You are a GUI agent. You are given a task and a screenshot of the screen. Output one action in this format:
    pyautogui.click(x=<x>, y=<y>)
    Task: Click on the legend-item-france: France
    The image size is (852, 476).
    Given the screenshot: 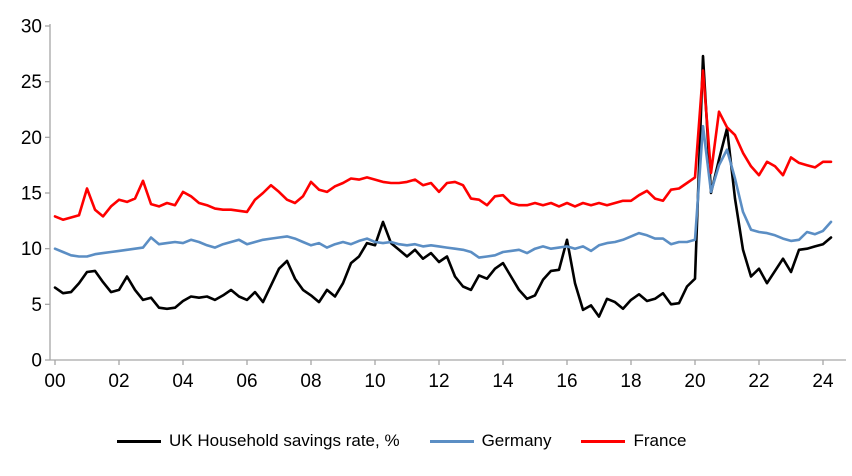 What is the action you would take?
    pyautogui.click(x=633, y=441)
    